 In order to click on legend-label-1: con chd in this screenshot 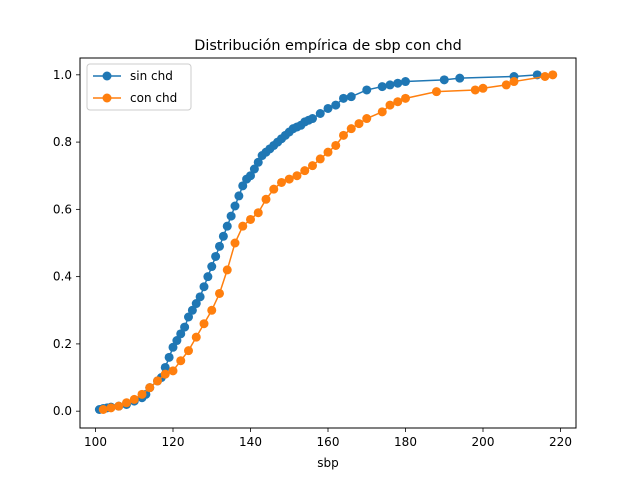, I will do `click(153, 98)`.